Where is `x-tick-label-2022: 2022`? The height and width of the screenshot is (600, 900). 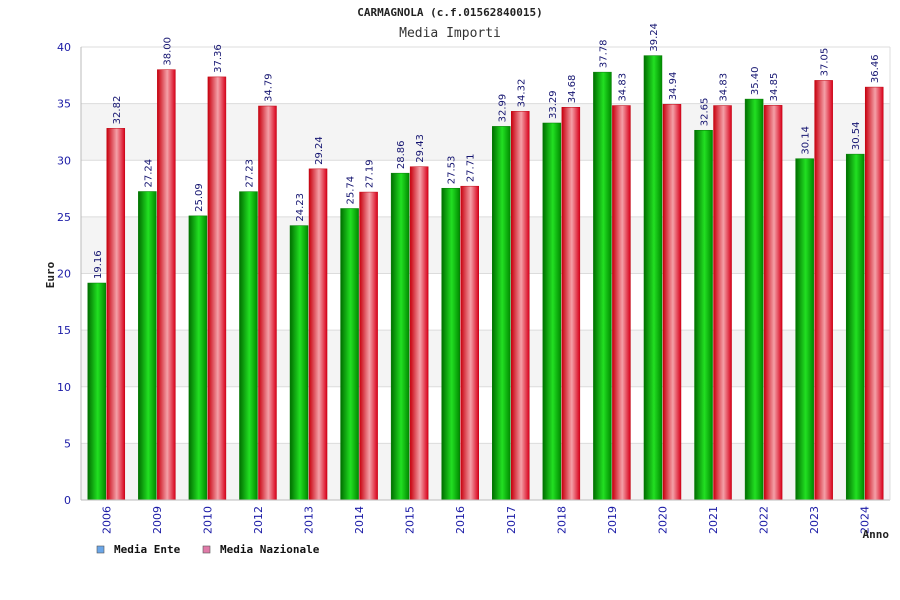
x-tick-label-2022: 2022 is located at coordinates (764, 520).